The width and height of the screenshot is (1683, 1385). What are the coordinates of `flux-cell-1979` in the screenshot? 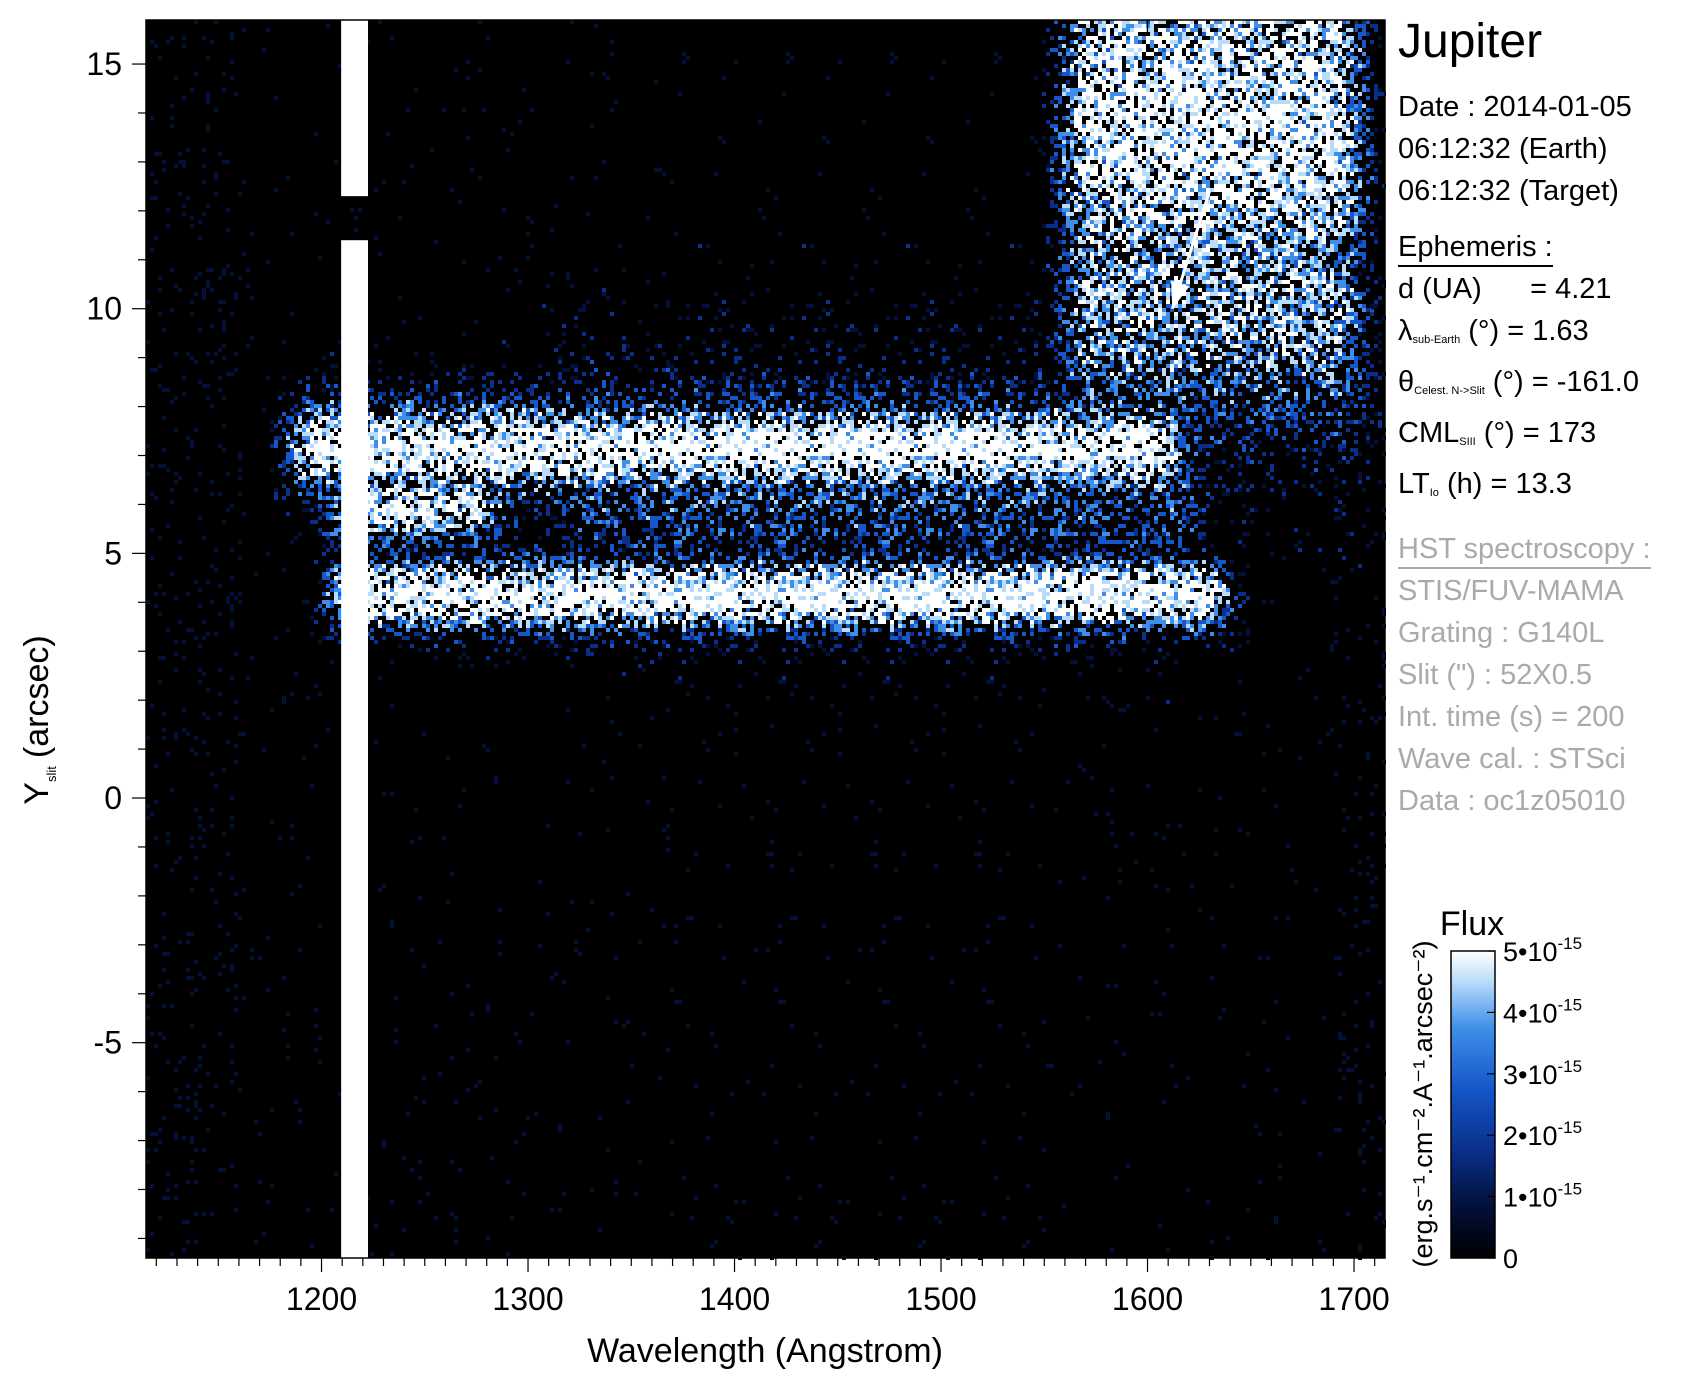 It's located at (412, 418).